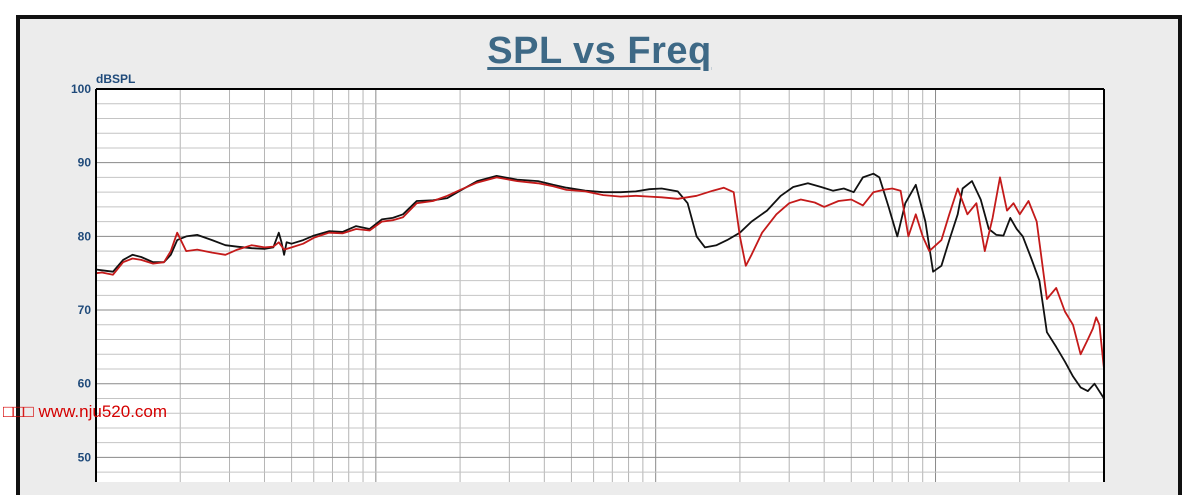 Image resolution: width=1199 pixels, height=495 pixels. Describe the element at coordinates (85, 384) in the screenshot. I see `y-tick-label: 60` at that location.